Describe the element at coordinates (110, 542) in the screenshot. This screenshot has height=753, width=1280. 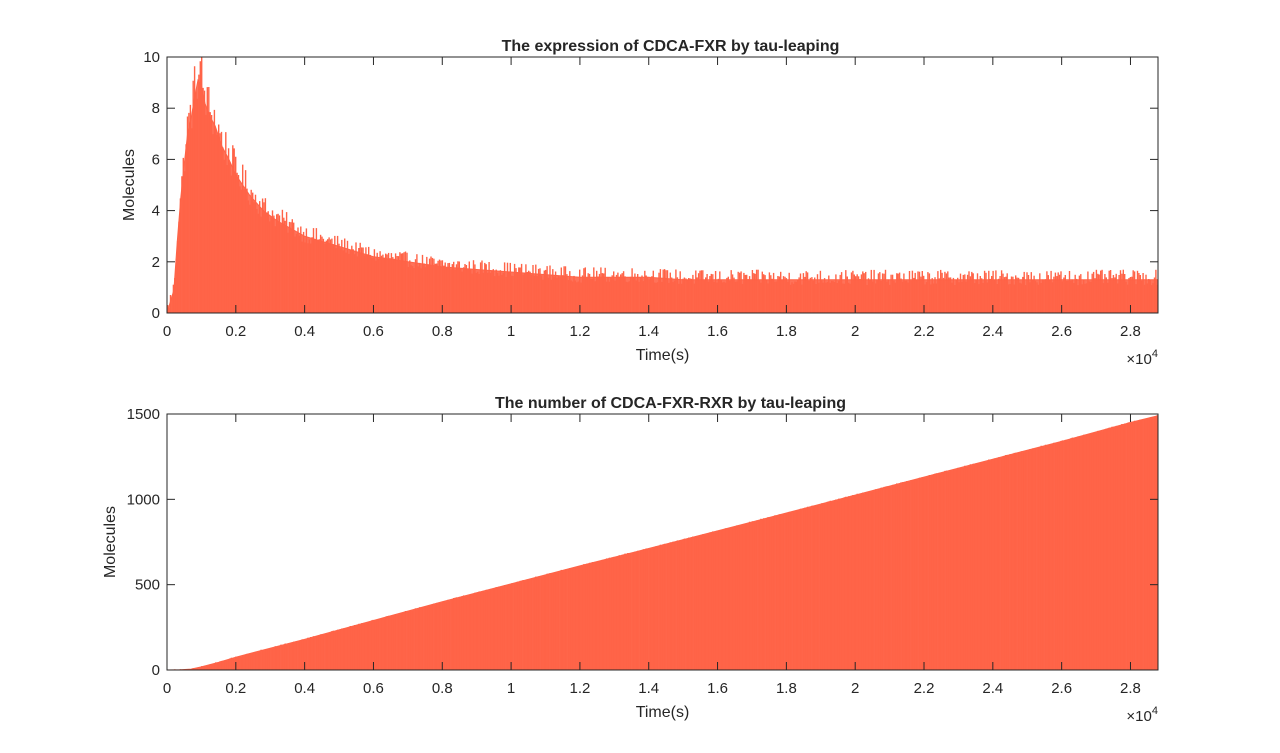
I see `bottom-y-axis-label: Molecules` at that location.